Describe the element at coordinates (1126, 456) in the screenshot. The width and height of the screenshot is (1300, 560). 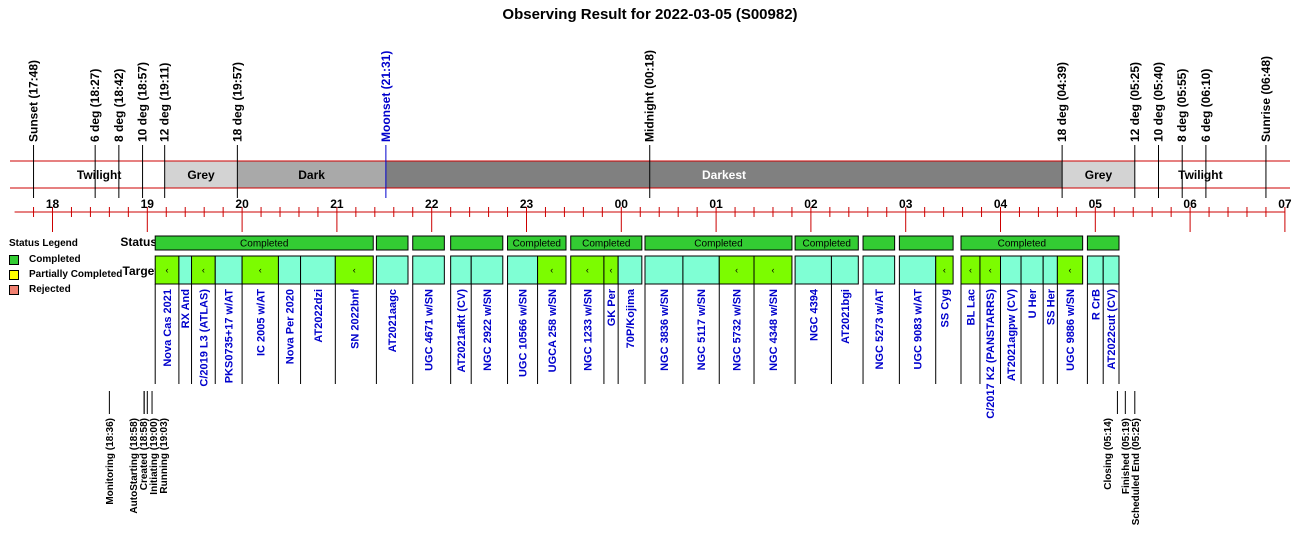
I see `system-event-label: Finished (05:19)` at that location.